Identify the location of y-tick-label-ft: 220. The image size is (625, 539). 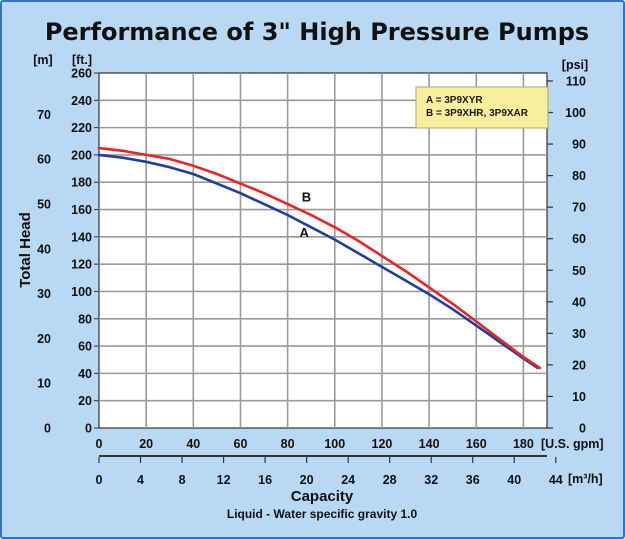
(81, 128).